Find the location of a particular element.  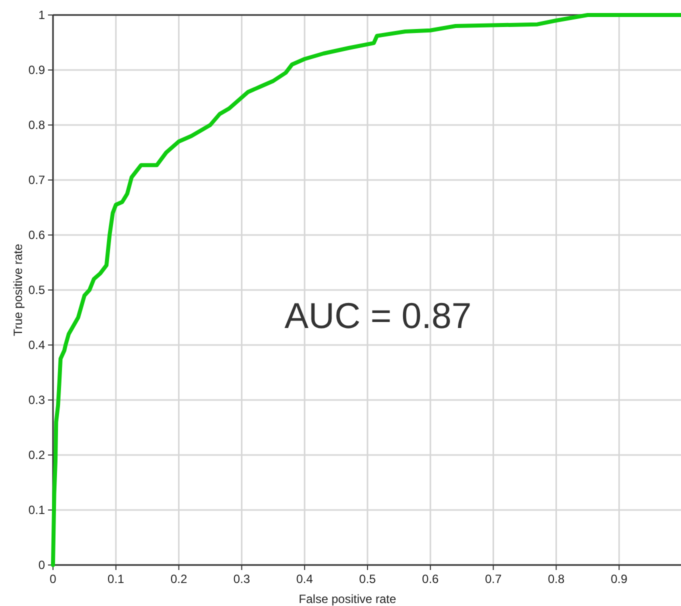

y-tick-label: 0.2 is located at coordinates (37, 455).